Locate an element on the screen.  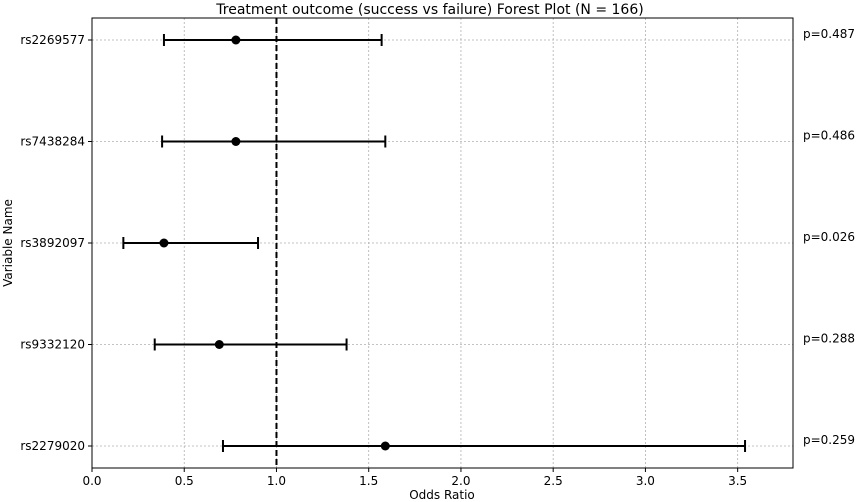
x-axis-ticks: 0.0 0.5 1.0 1.5 2.0 2.5 3.0 3.5 is located at coordinates (414, 478).